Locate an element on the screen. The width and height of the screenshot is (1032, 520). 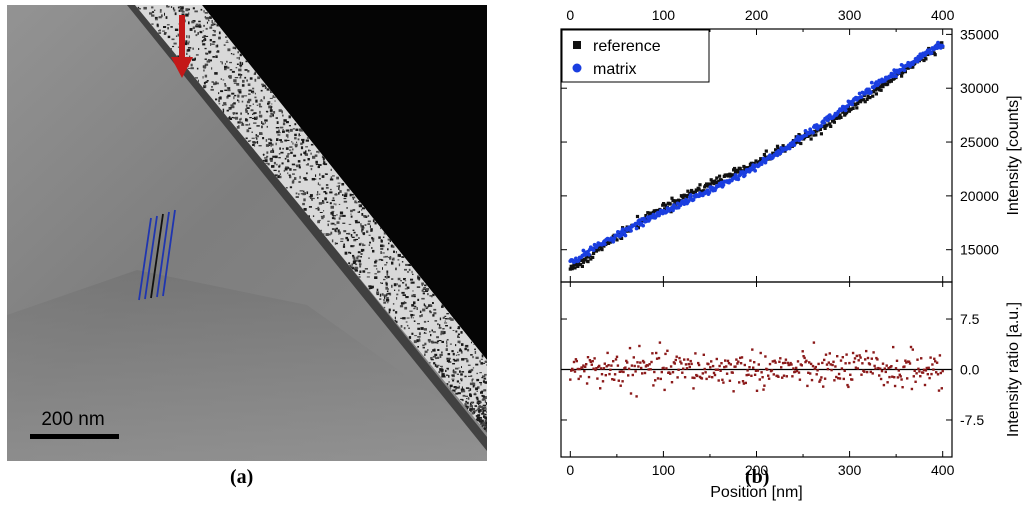
top-x-tick-label: 200 is located at coordinates (757, 15).